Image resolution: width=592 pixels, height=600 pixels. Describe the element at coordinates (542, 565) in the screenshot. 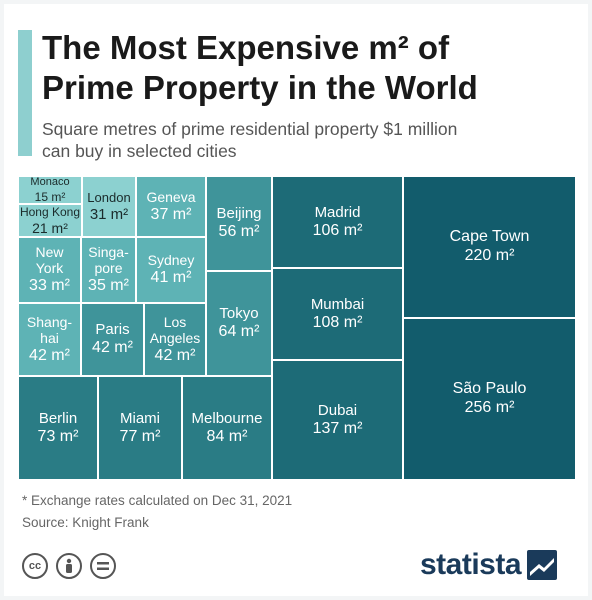

I see `statista-logo-icon` at that location.